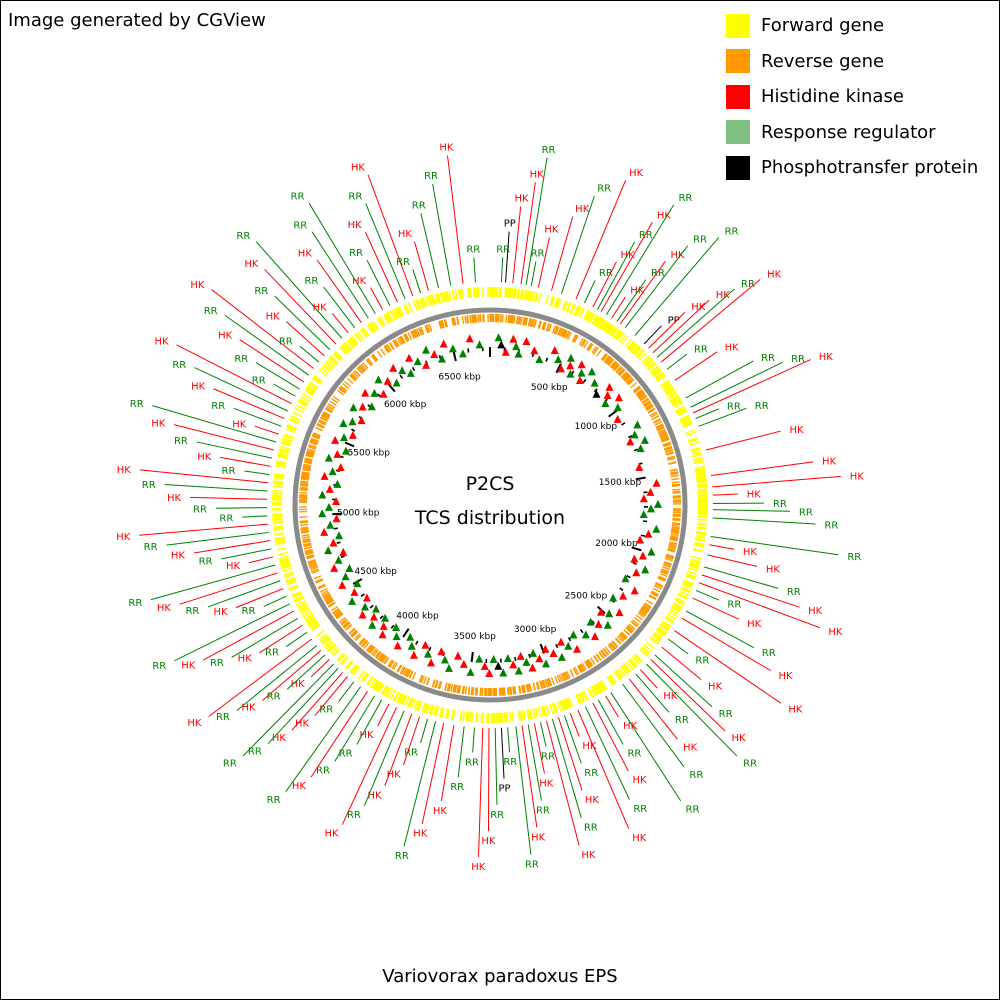  Describe the element at coordinates (405, 405) in the screenshot. I see `kbp-tick-label: 6000 kbp` at that location.